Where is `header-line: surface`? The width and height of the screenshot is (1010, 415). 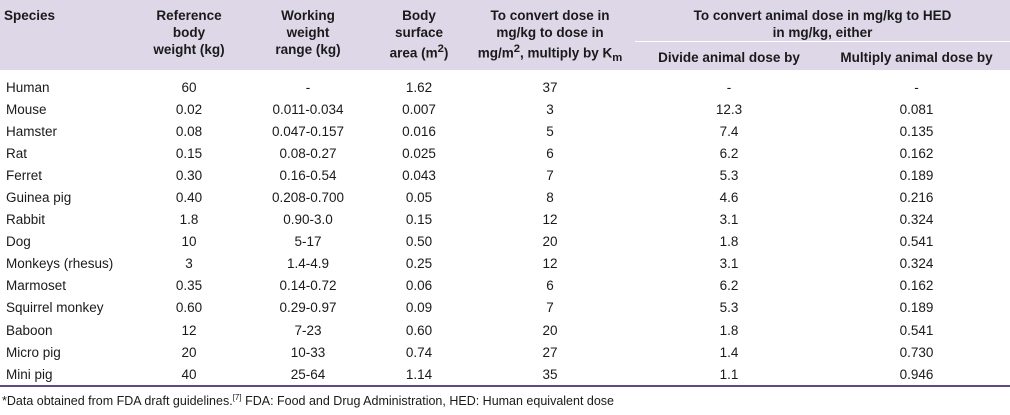
header-line: surface is located at coordinates (419, 32).